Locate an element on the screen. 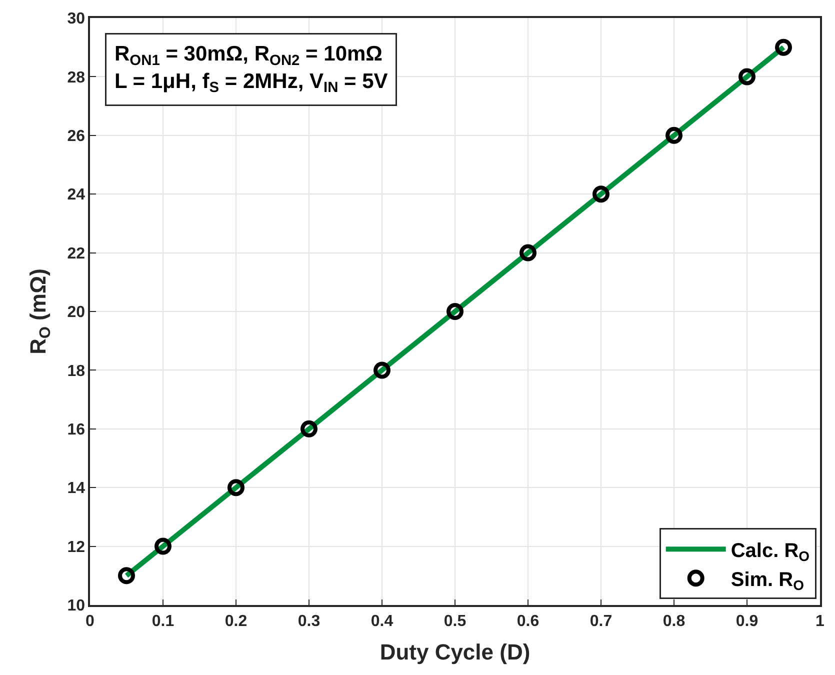 The height and width of the screenshot is (675, 835). x-tick-label: 0.2 is located at coordinates (236, 621).